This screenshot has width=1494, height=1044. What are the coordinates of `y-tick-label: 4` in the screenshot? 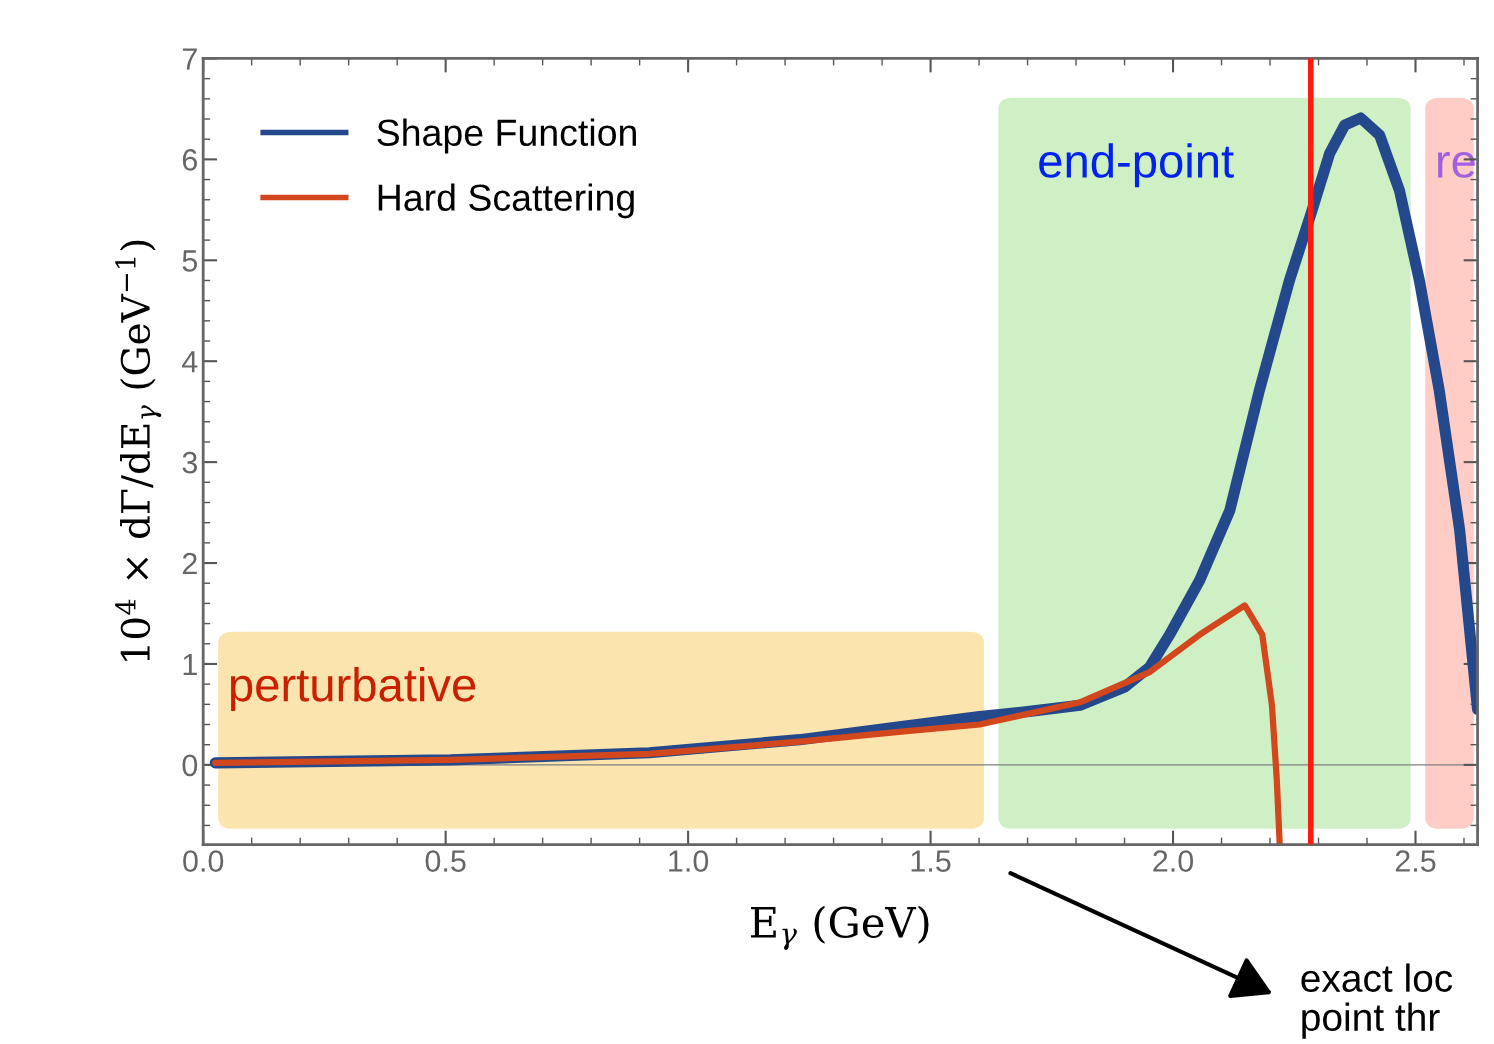 It's located at (190, 362).